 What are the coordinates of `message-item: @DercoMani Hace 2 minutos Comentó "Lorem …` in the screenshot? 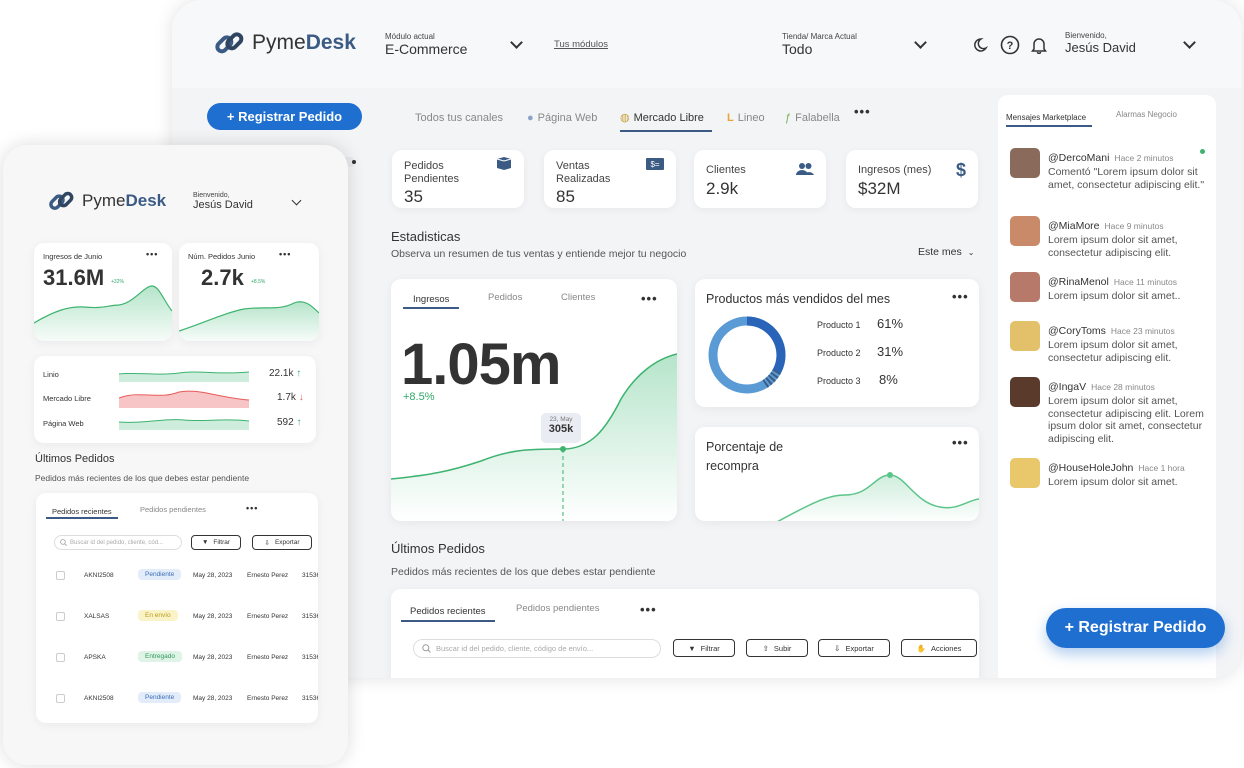 It's located at (1107, 169).